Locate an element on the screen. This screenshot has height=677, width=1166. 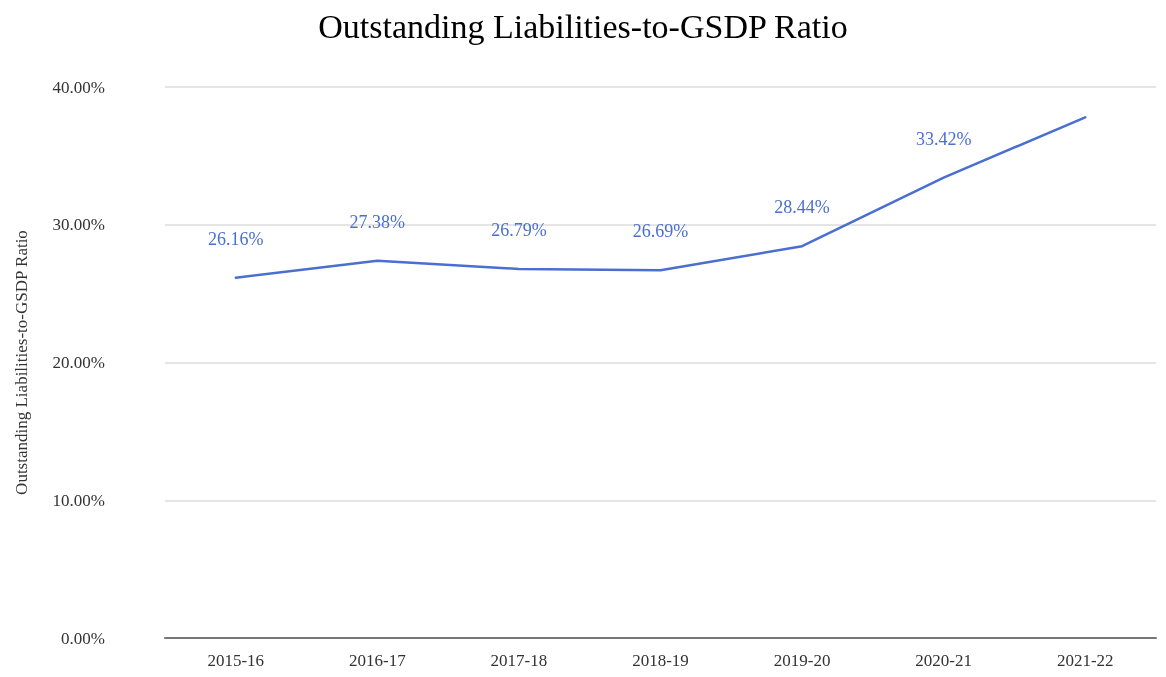
x-tick-label: 2020-21 is located at coordinates (943, 660).